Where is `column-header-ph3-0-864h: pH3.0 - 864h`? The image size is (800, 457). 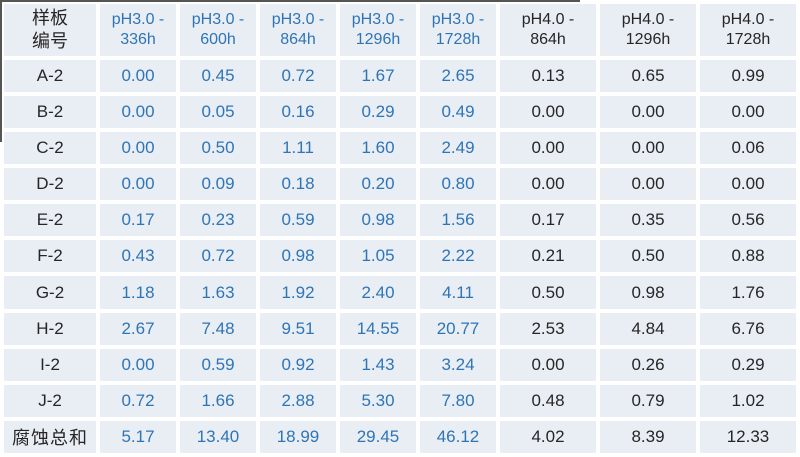
column-header-ph3-0-864h: pH3.0 - 864h is located at coordinates (298, 30).